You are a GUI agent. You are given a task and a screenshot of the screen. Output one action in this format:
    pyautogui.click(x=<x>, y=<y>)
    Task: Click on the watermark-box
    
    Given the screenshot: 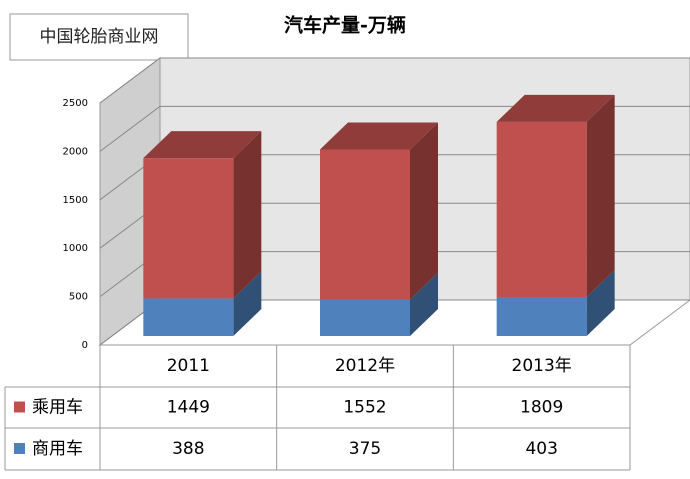 What is the action you would take?
    pyautogui.click(x=99, y=37)
    